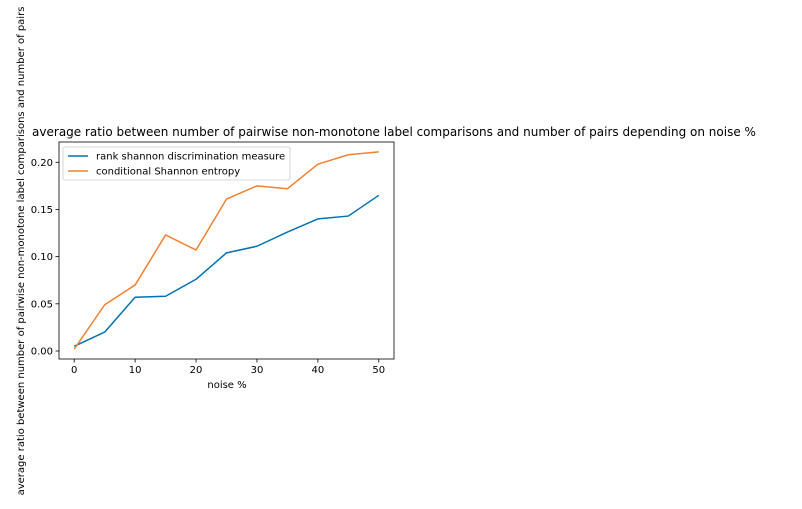 The width and height of the screenshot is (802, 509). What do you see at coordinates (42, 257) in the screenshot?
I see `y-tick-label: 0.10` at bounding box center [42, 257].